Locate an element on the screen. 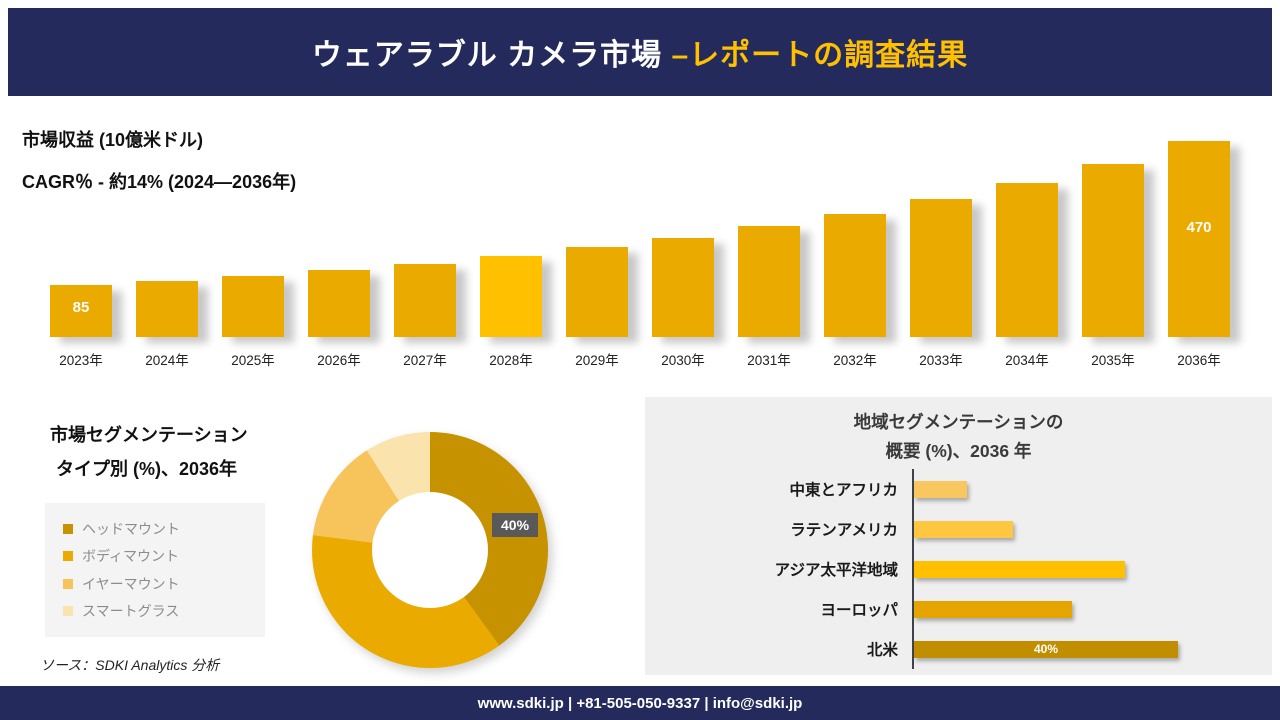 This screenshot has height=720, width=1280. header-banner: ウェアラブル カメラ市場 –レポートの調査結果 is located at coordinates (640, 52).